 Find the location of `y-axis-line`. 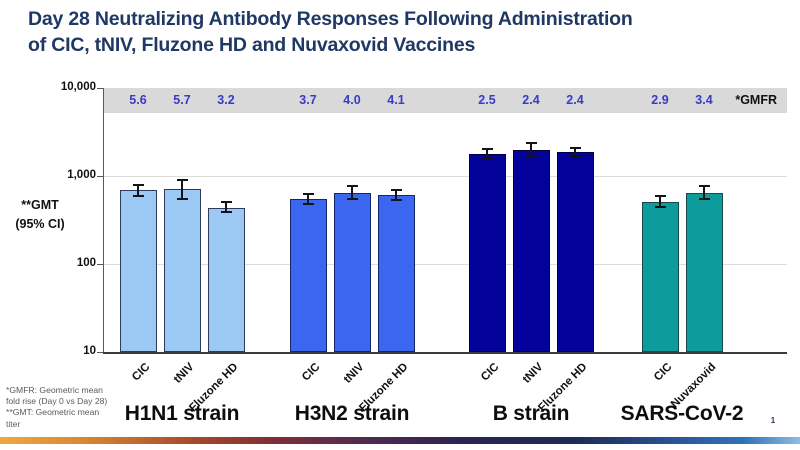

y-axis-line is located at coordinates (103, 220).